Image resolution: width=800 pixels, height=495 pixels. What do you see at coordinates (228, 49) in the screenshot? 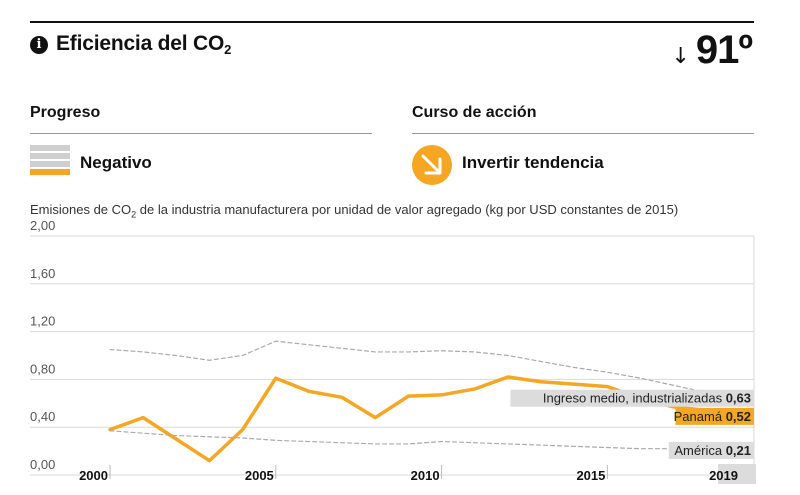
I see `title-subscript: 2` at bounding box center [228, 49].